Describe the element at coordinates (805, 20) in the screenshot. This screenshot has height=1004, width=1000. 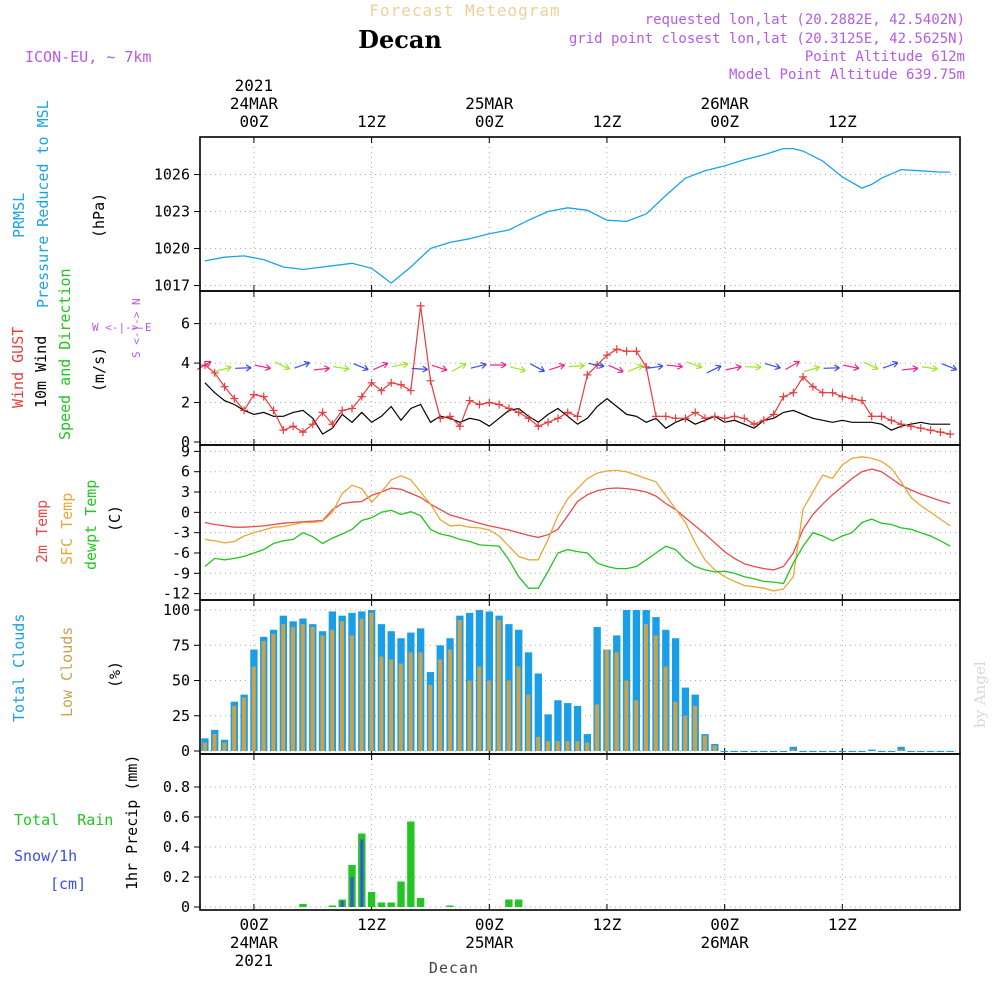
I see `requested-coords: requested lon,lat (20.2882E, 42.5402N)` at that location.